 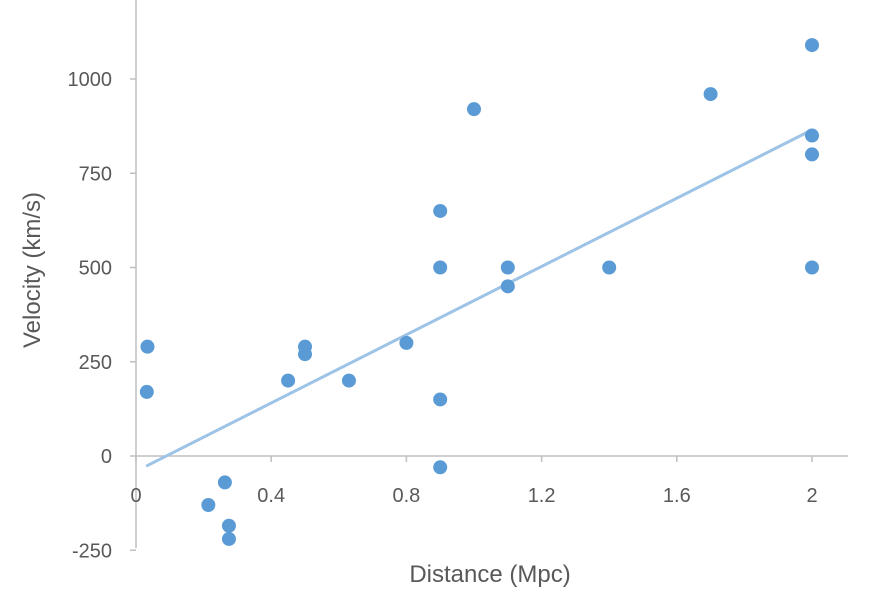 I want to click on y-axis-title: Velocity (km/s), so click(x=32, y=270).